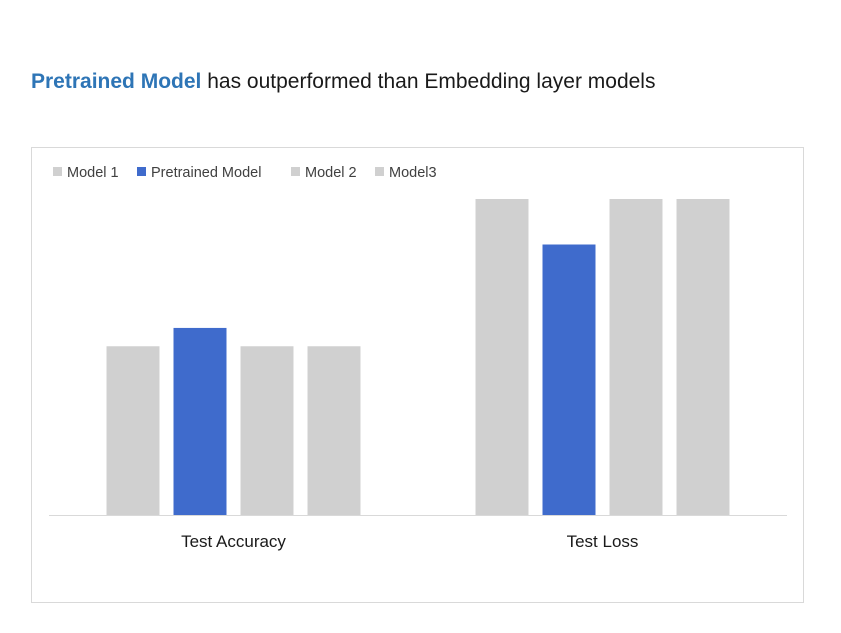 This screenshot has width=841, height=633. What do you see at coordinates (413, 173) in the screenshot?
I see `legend-label-3: Model3` at bounding box center [413, 173].